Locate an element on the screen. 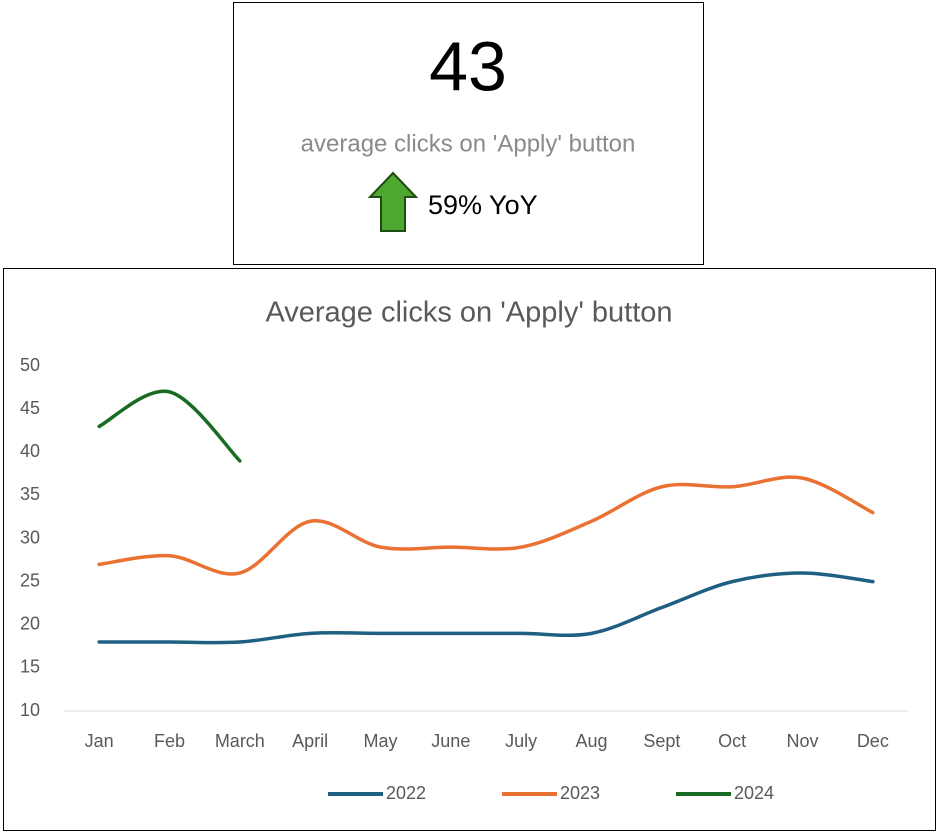 This screenshot has height=834, width=939. x-tick-label: Sept is located at coordinates (661, 741).